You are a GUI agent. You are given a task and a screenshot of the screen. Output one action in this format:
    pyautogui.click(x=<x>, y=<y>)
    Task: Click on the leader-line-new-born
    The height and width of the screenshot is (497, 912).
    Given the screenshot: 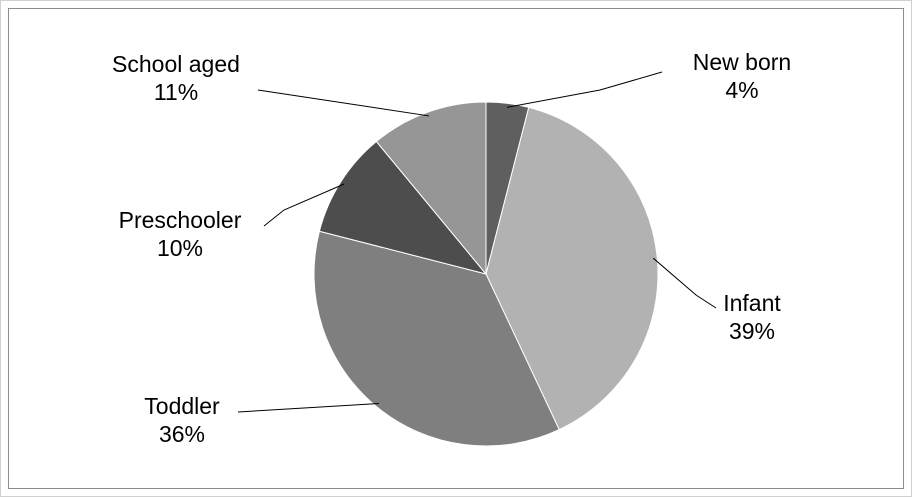 What is the action you would take?
    pyautogui.click(x=584, y=89)
    